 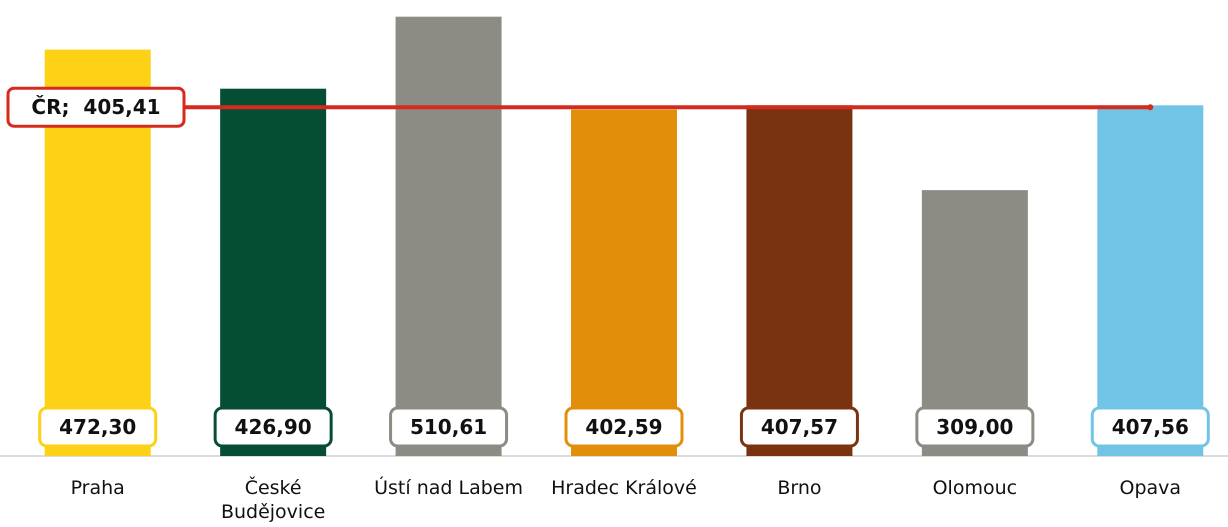 I want to click on x-tick-label: Brno, so click(x=799, y=488).